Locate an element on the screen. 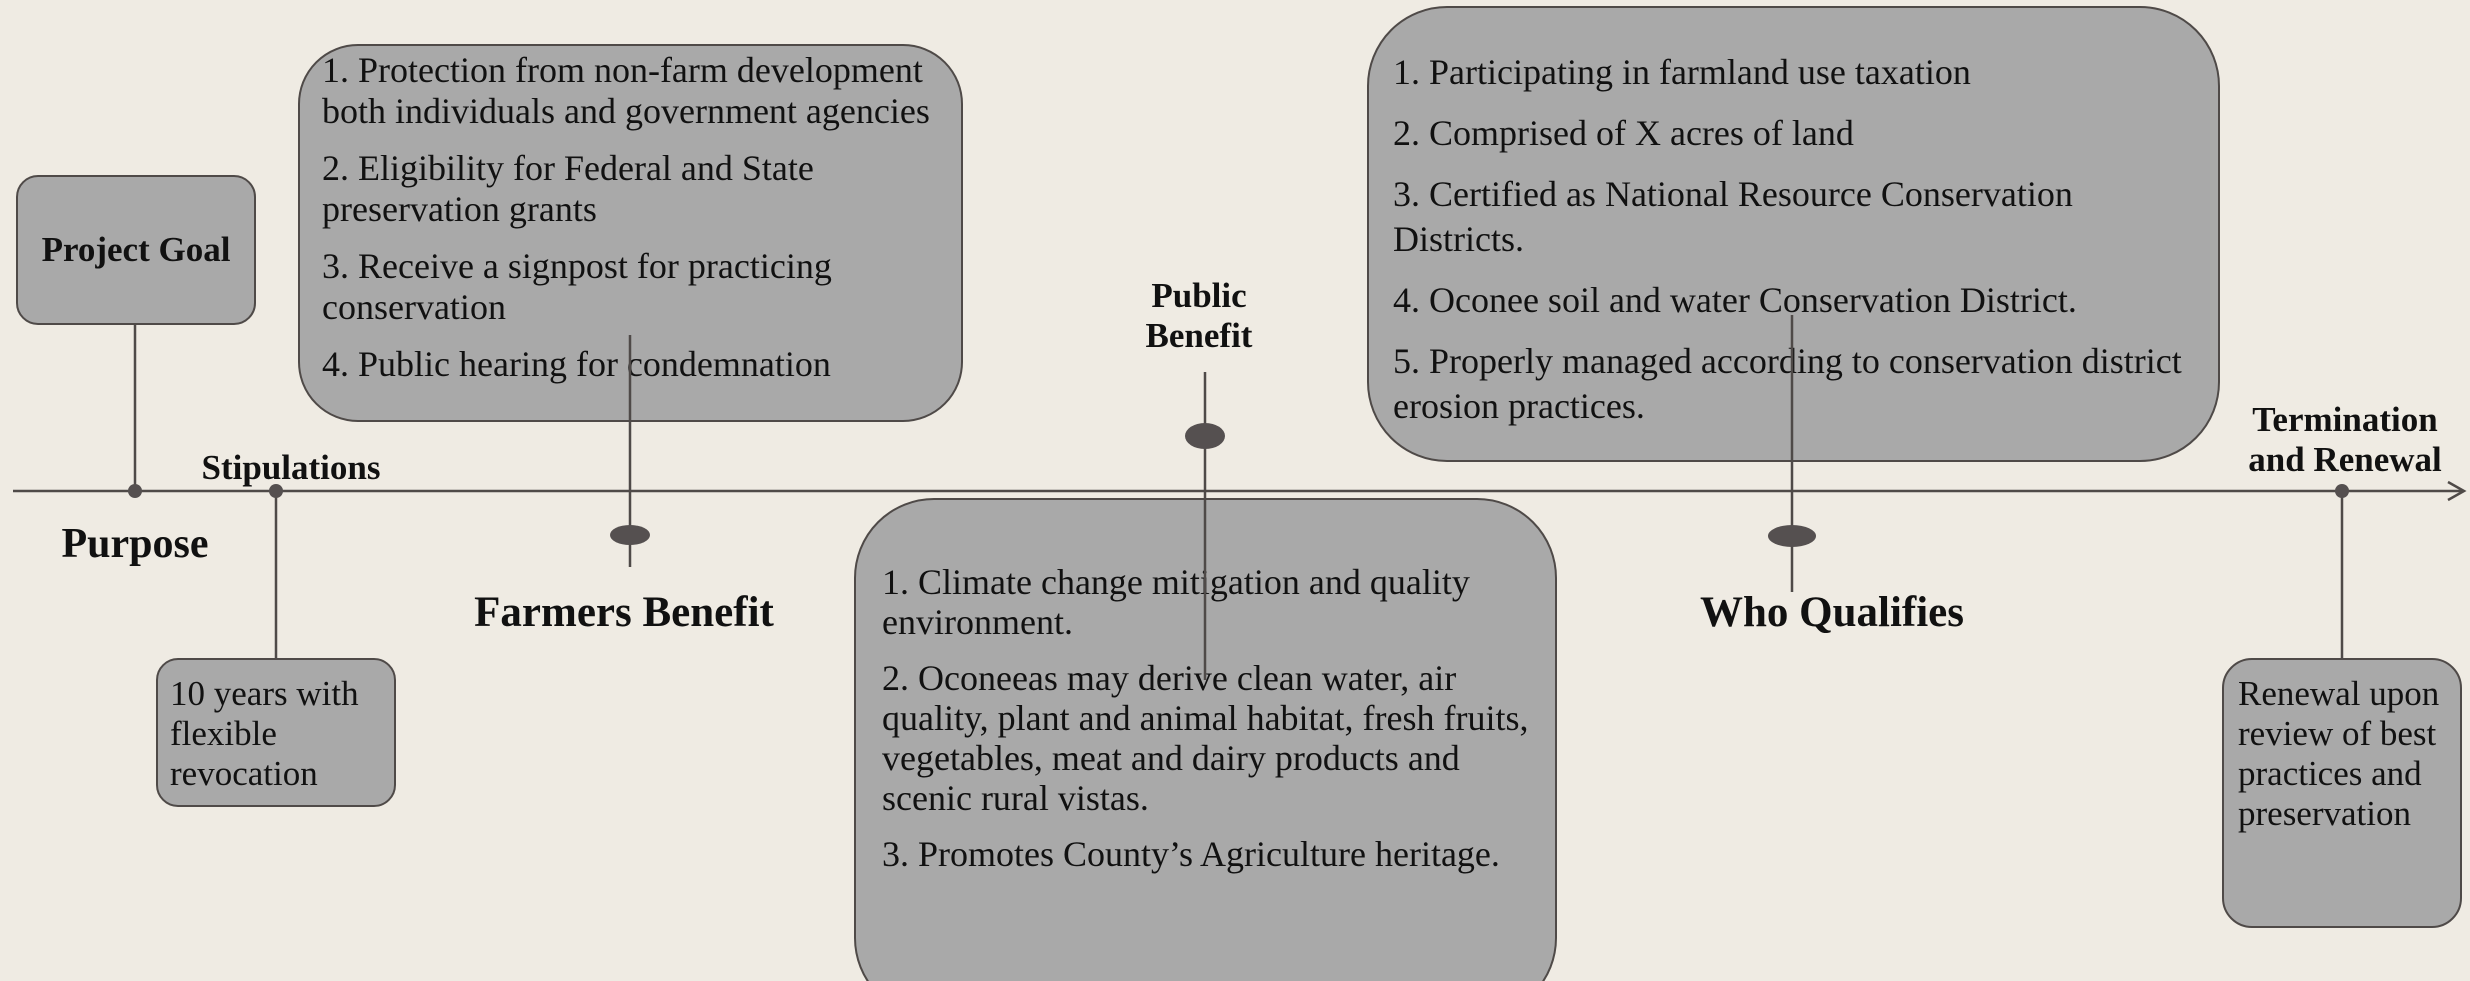 This screenshot has width=2470, height=981. stipulations-text: 10 years with flexible revocation is located at coordinates (264, 733).